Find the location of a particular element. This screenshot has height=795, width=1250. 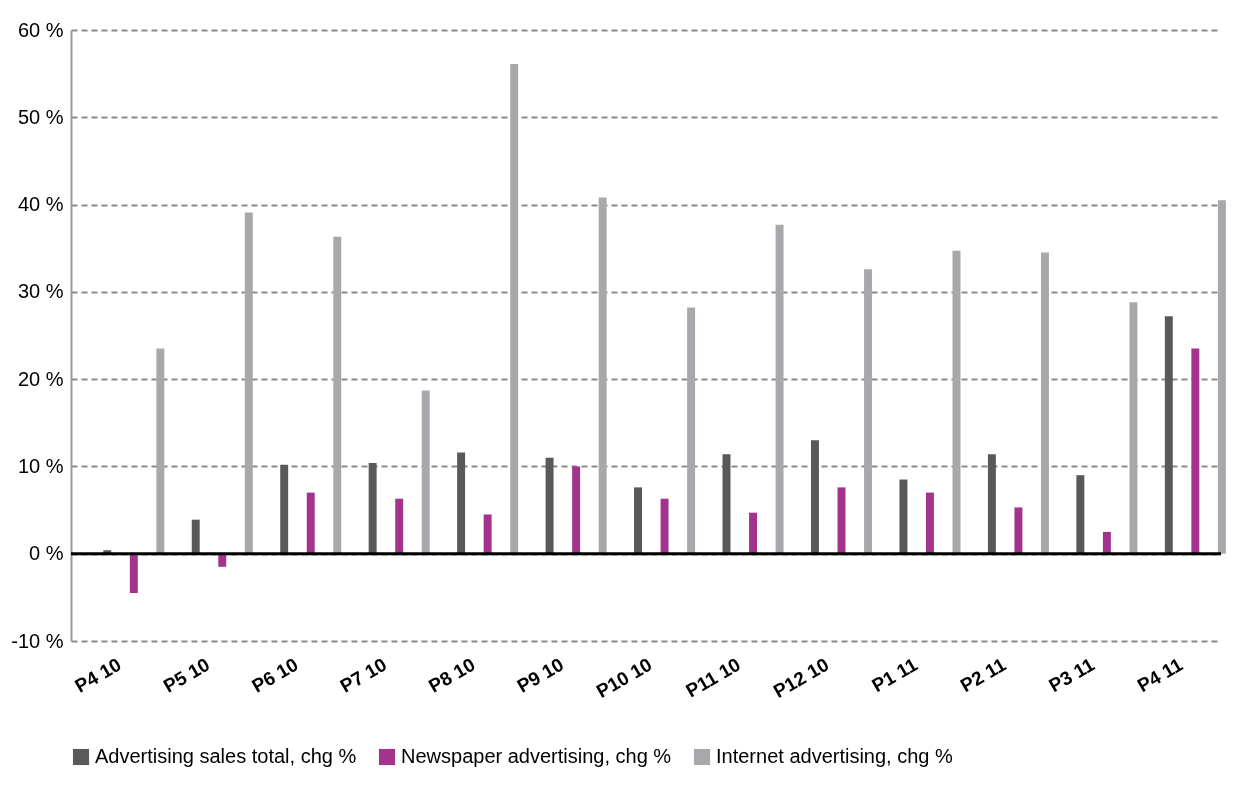

x-tick-label: P10 10 is located at coordinates (624, 678).